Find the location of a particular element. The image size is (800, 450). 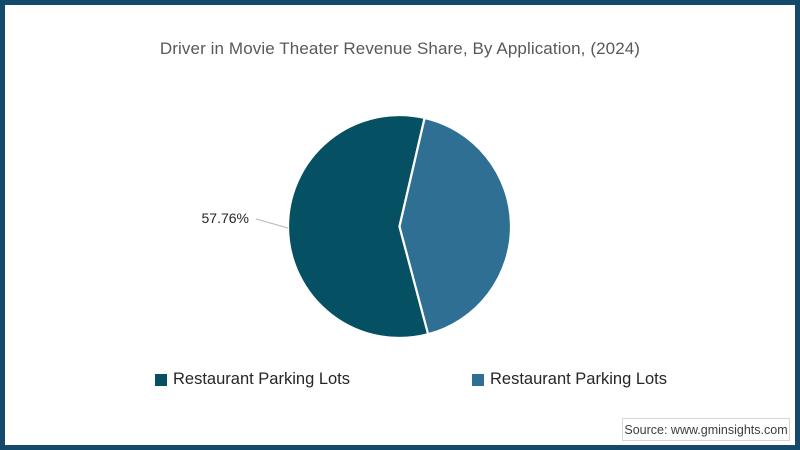

source-attribution-text: Source: www.gminsights.com is located at coordinates (706, 429).